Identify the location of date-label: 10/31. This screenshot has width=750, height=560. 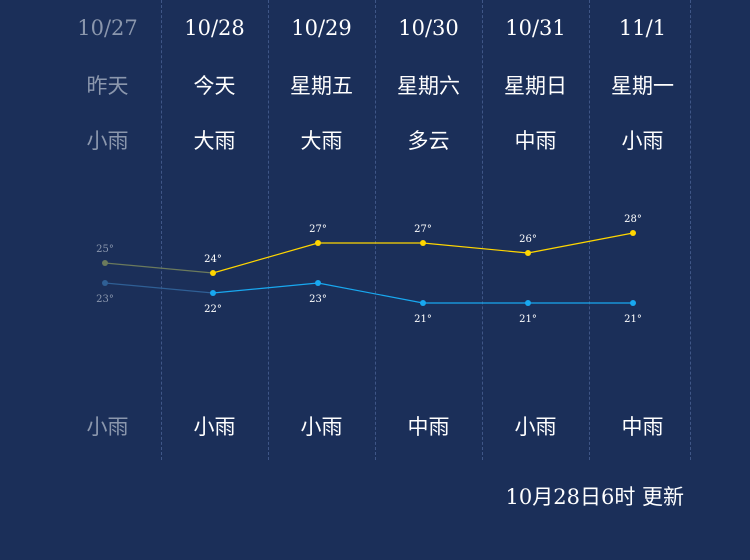
(535, 28).